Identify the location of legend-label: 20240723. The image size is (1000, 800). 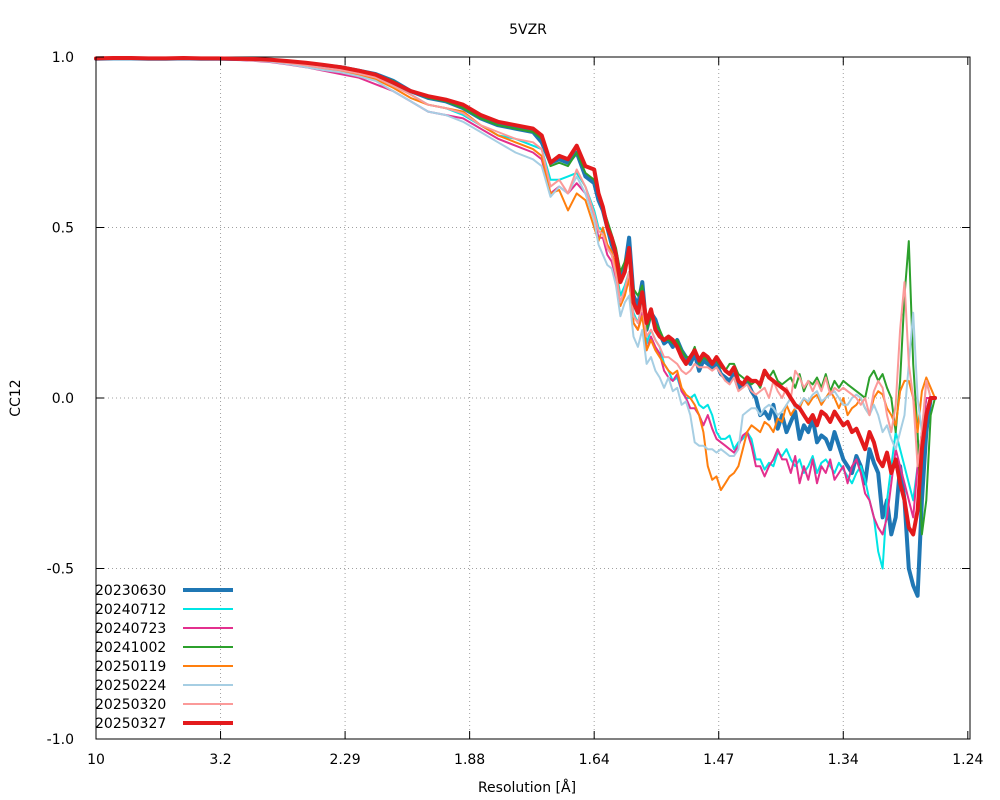
(130, 629).